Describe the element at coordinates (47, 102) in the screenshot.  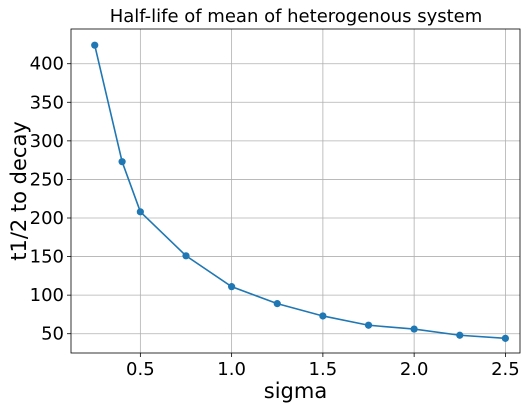
I see `y-tick-label: 350` at that location.